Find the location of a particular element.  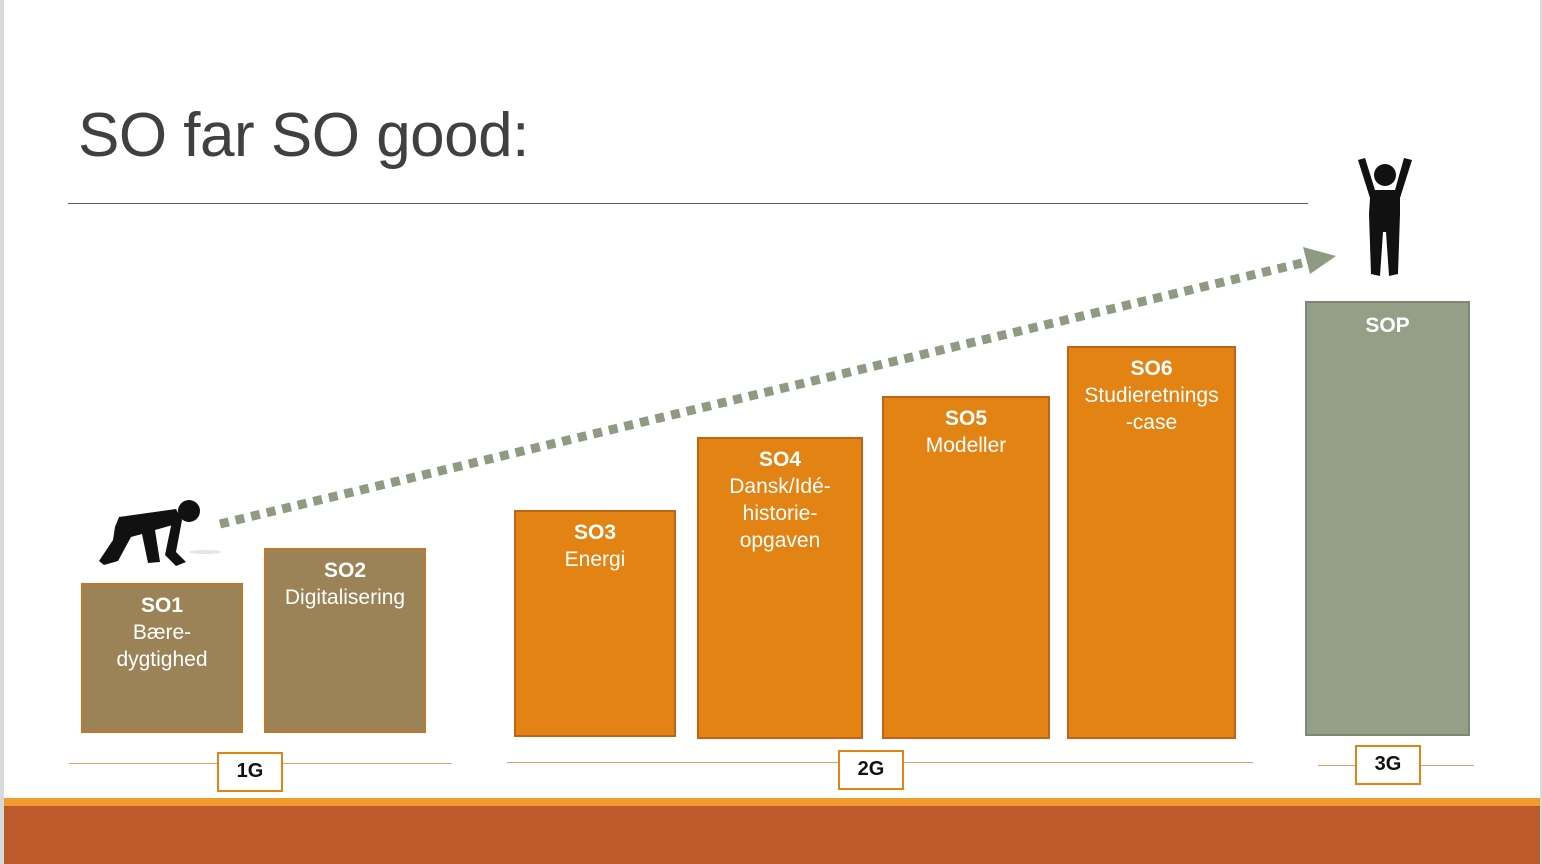

so1-code: SO1 is located at coordinates (162, 605).